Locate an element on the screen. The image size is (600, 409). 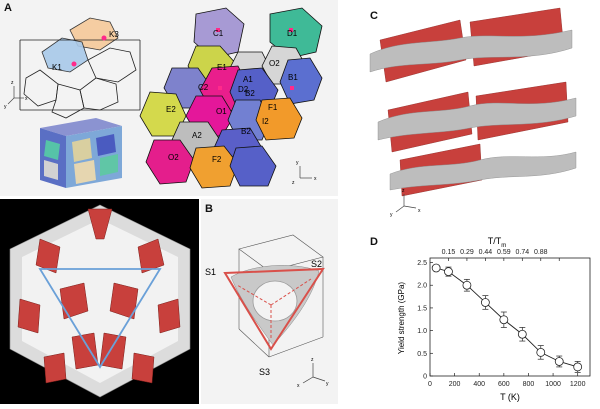
grid-label-c2: C2 is located at coordinates (203, 87).